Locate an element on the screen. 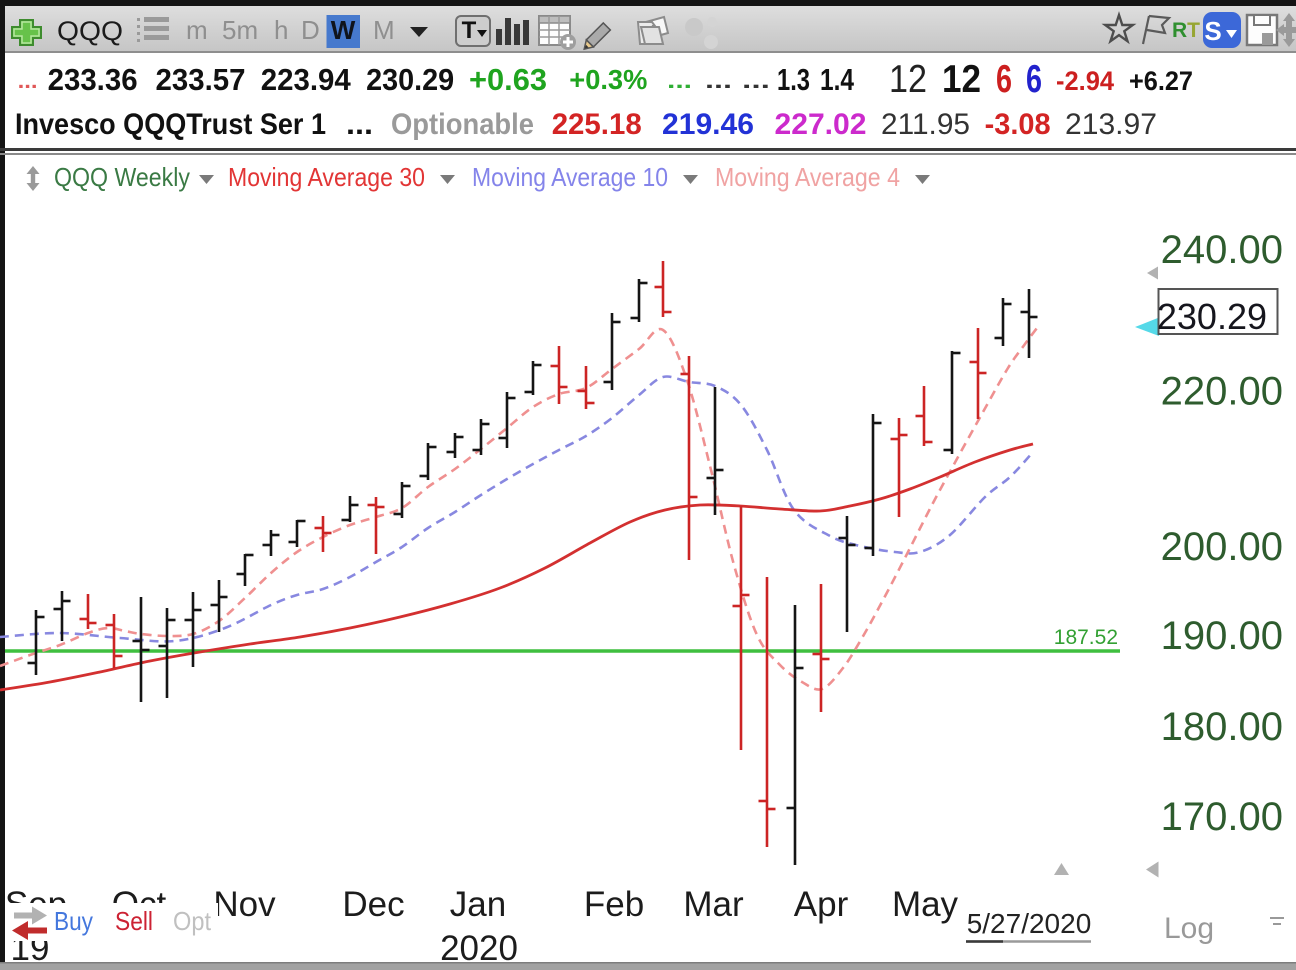 Image resolution: width=1296 pixels, height=970 pixels. svg-text: D is located at coordinates (310, 30).